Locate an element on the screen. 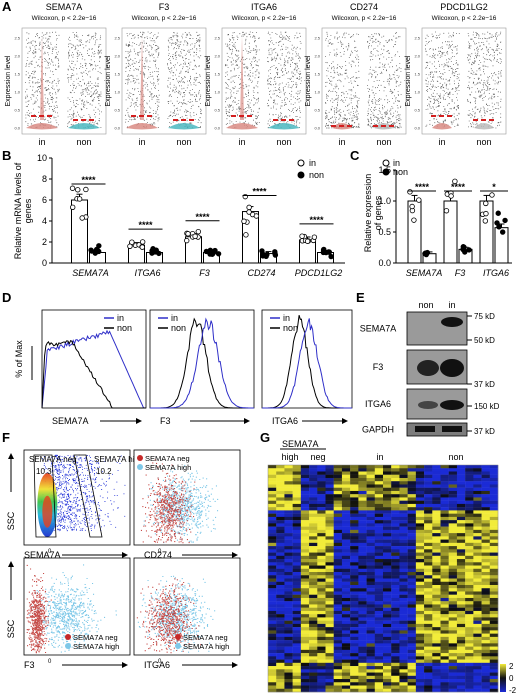  legend-label-neg: SEMA7A neg is located at coordinates (167, 458).